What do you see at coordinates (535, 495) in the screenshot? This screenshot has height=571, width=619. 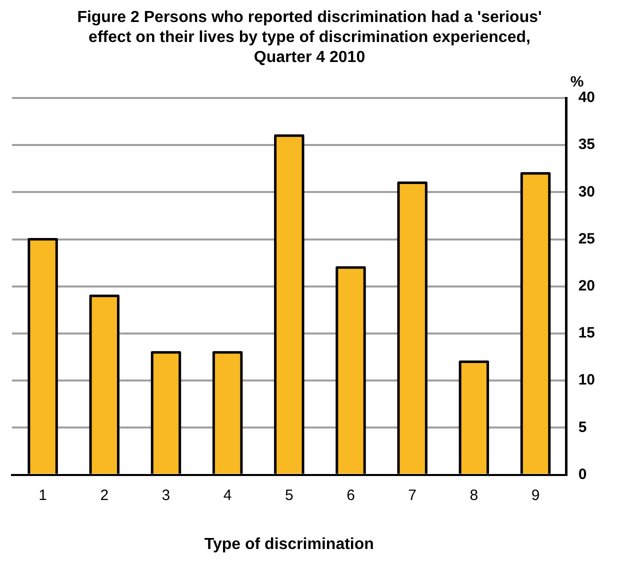 I see `x-tick-label: 9` at bounding box center [535, 495].